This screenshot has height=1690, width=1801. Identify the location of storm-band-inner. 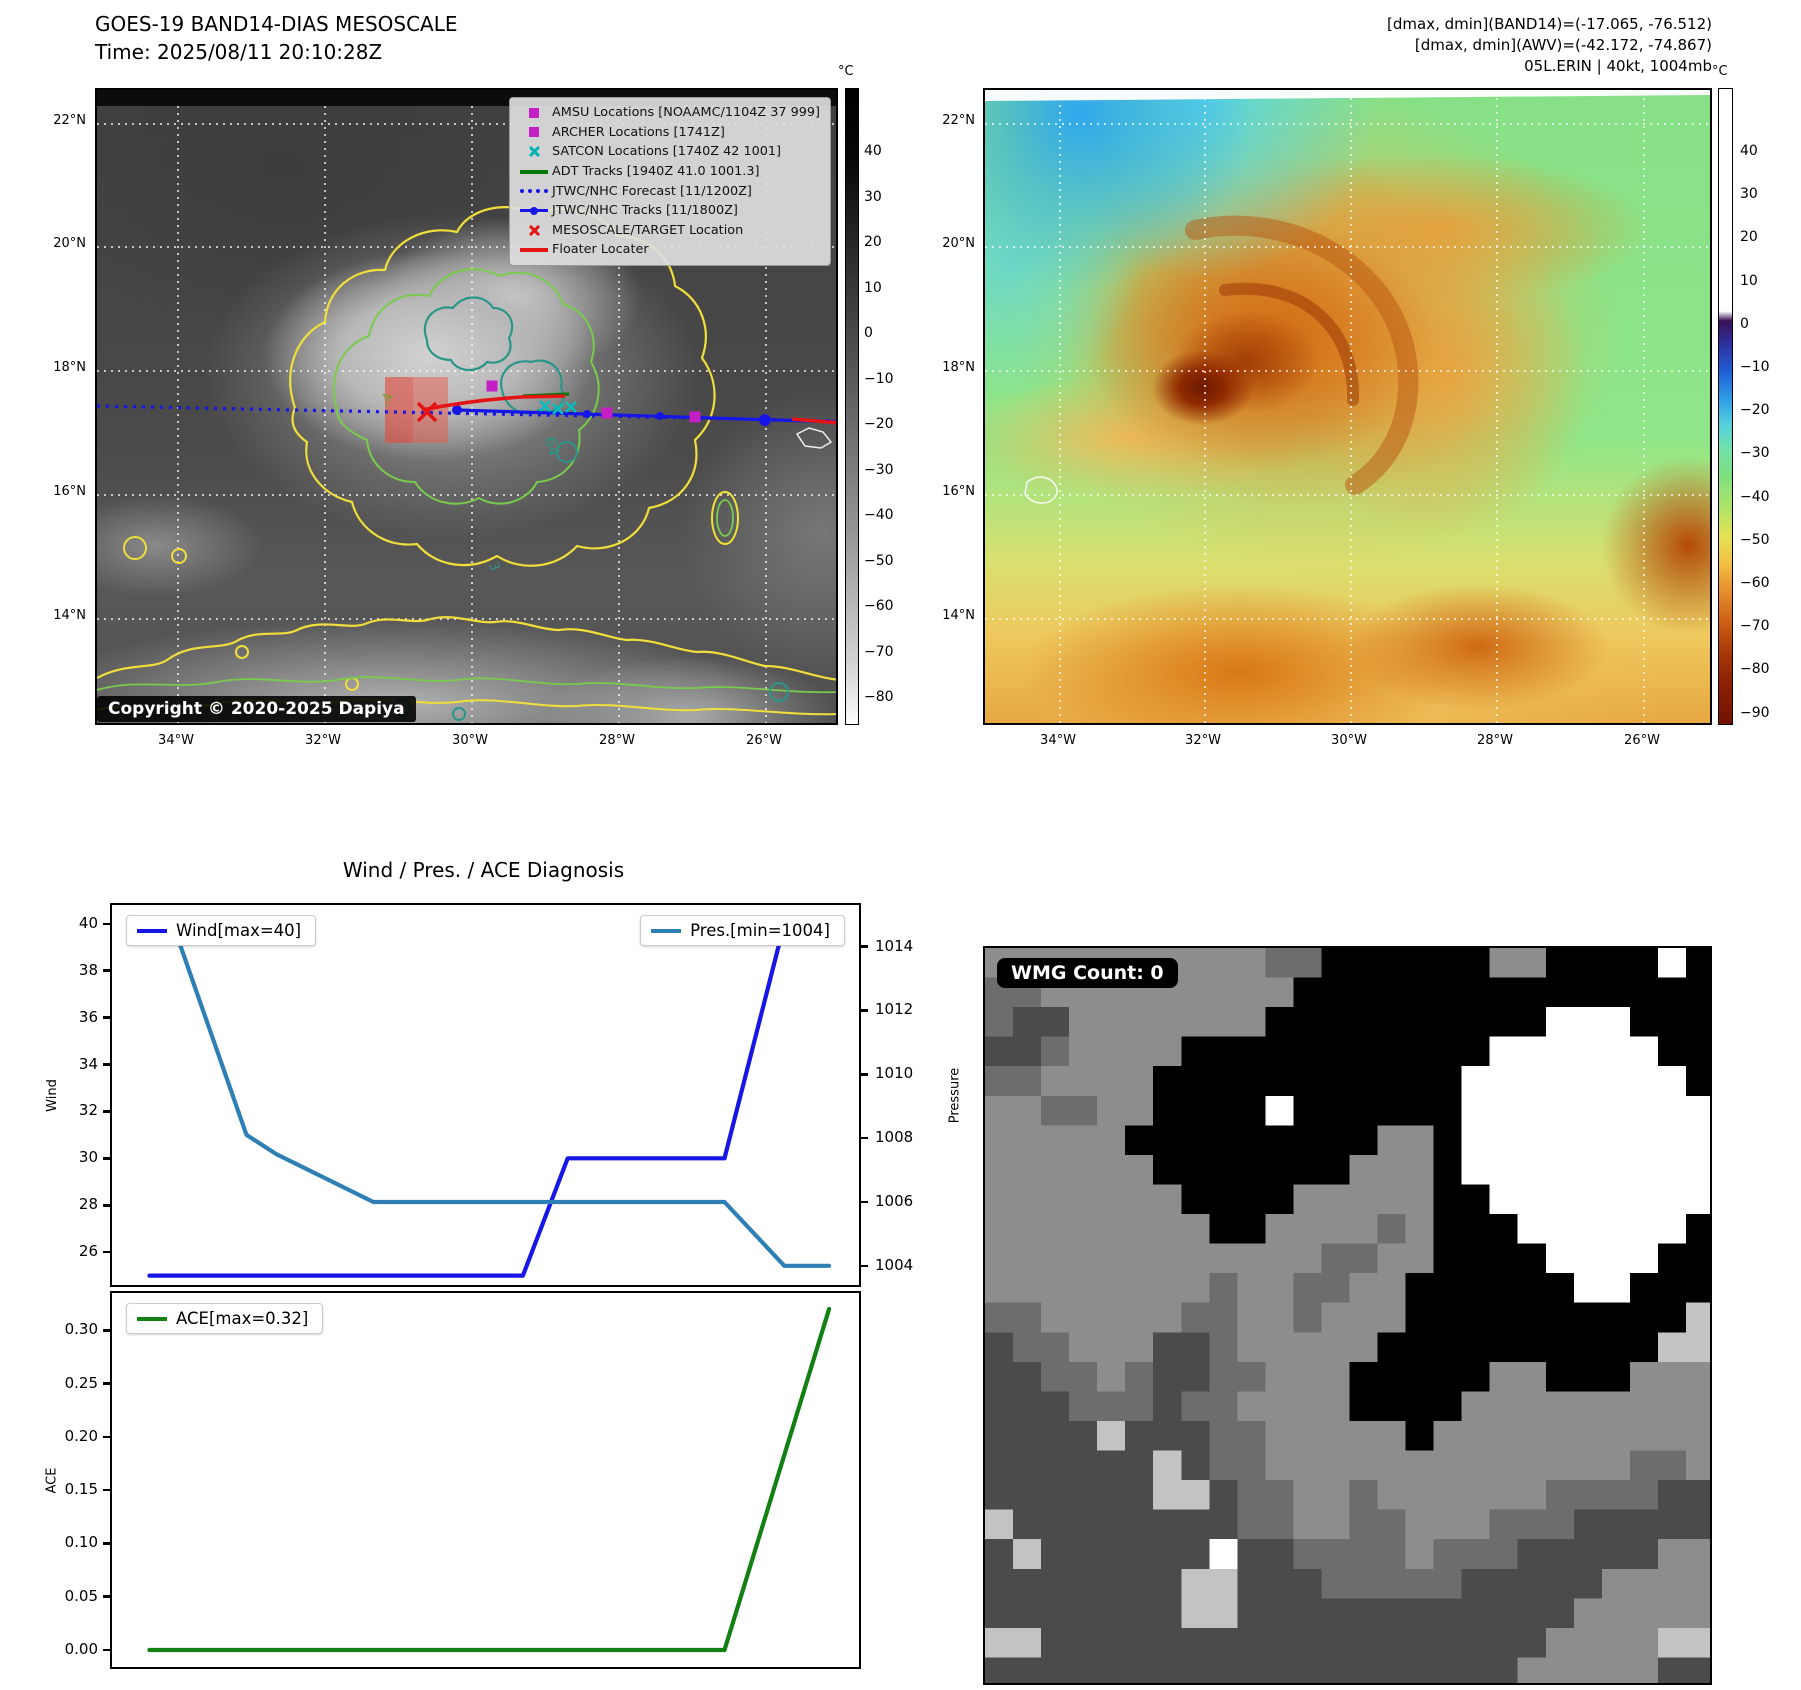
(1289, 344).